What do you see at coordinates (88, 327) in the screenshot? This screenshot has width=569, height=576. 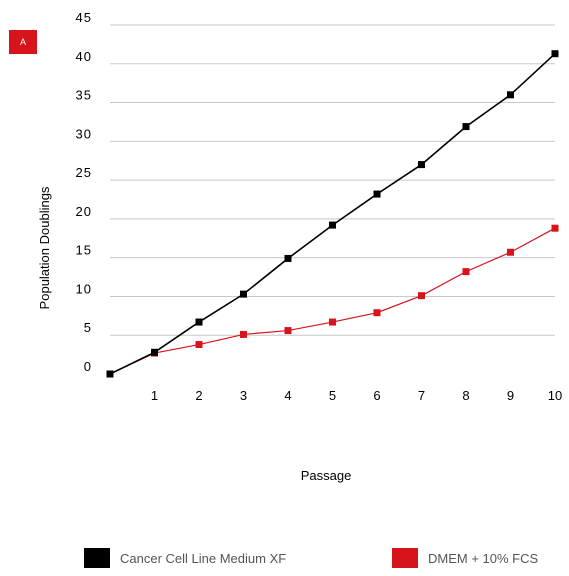 I see `y-tick-label: 5` at bounding box center [88, 327].